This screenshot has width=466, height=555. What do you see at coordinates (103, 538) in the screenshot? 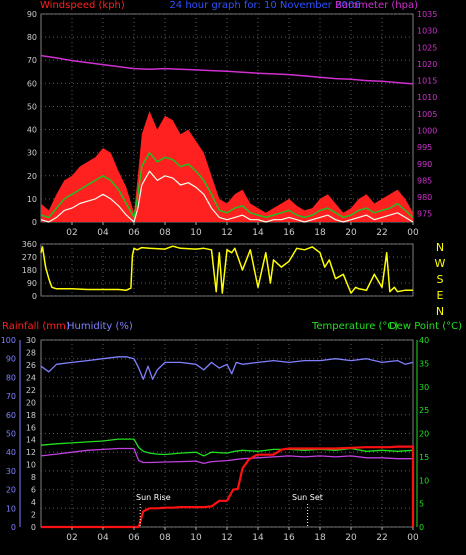
I see `climate-panel-xtick-label: 04` at bounding box center [103, 538].